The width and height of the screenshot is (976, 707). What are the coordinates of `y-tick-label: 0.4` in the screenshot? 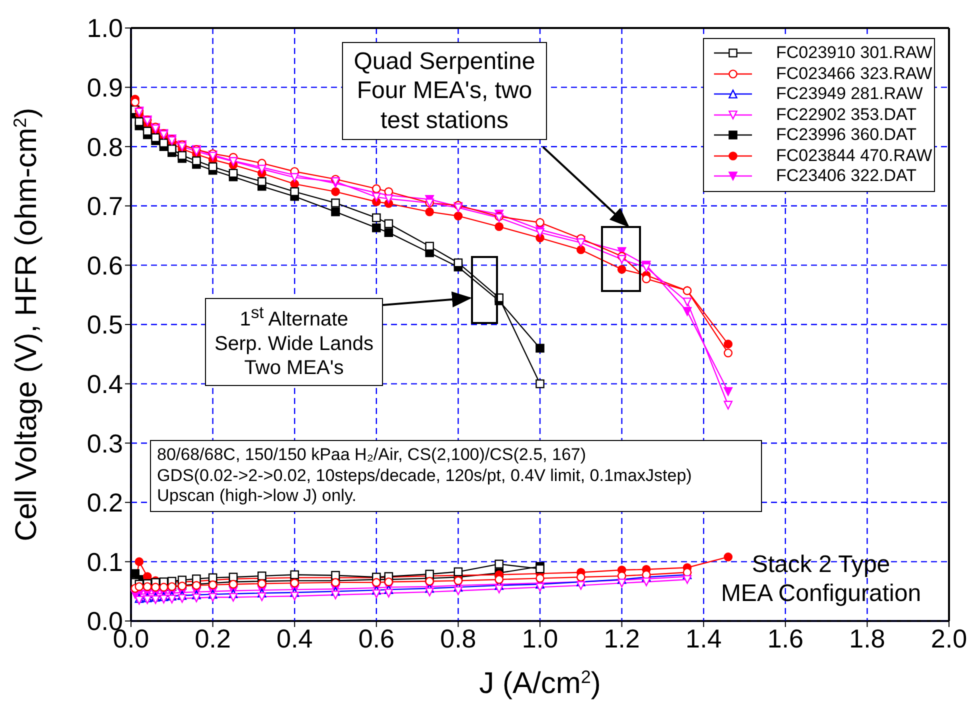 It's located at (104, 384).